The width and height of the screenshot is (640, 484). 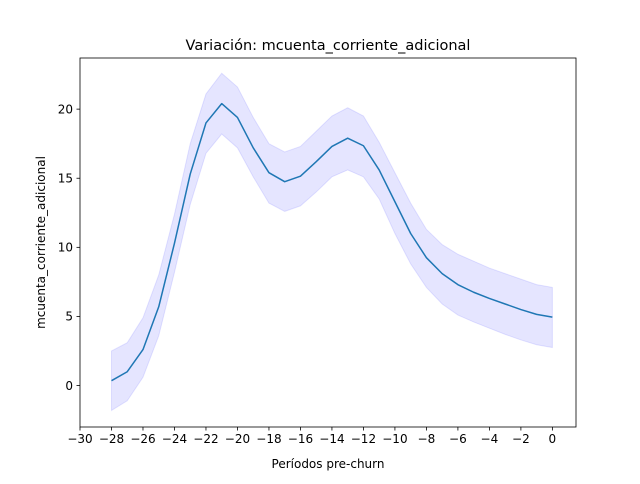 What do you see at coordinates (79, 439) in the screenshot?
I see `x-tick-label: −30` at bounding box center [79, 439].